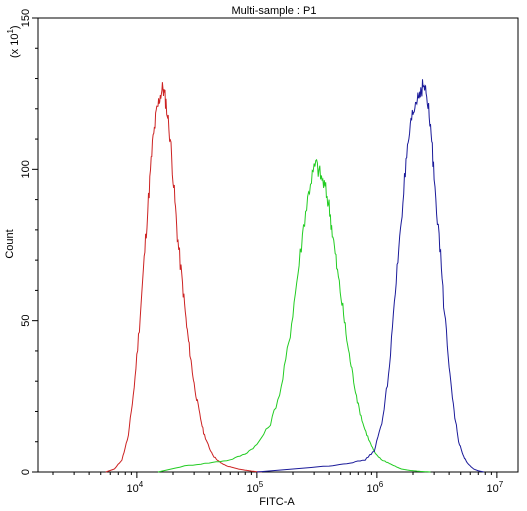 The height and width of the screenshot is (511, 527). I want to click on y-tick-label: 150, so click(26, 18).